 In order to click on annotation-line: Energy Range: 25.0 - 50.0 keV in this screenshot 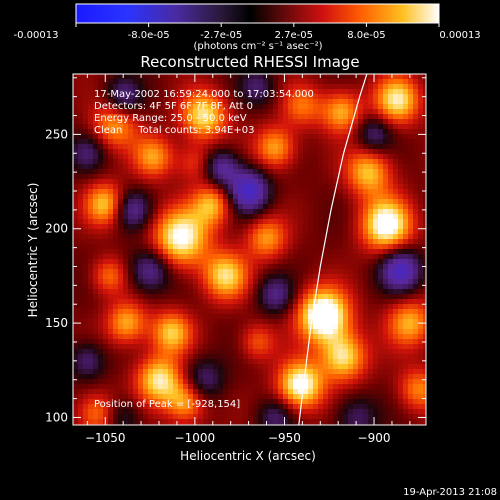, I will do `click(170, 118)`.